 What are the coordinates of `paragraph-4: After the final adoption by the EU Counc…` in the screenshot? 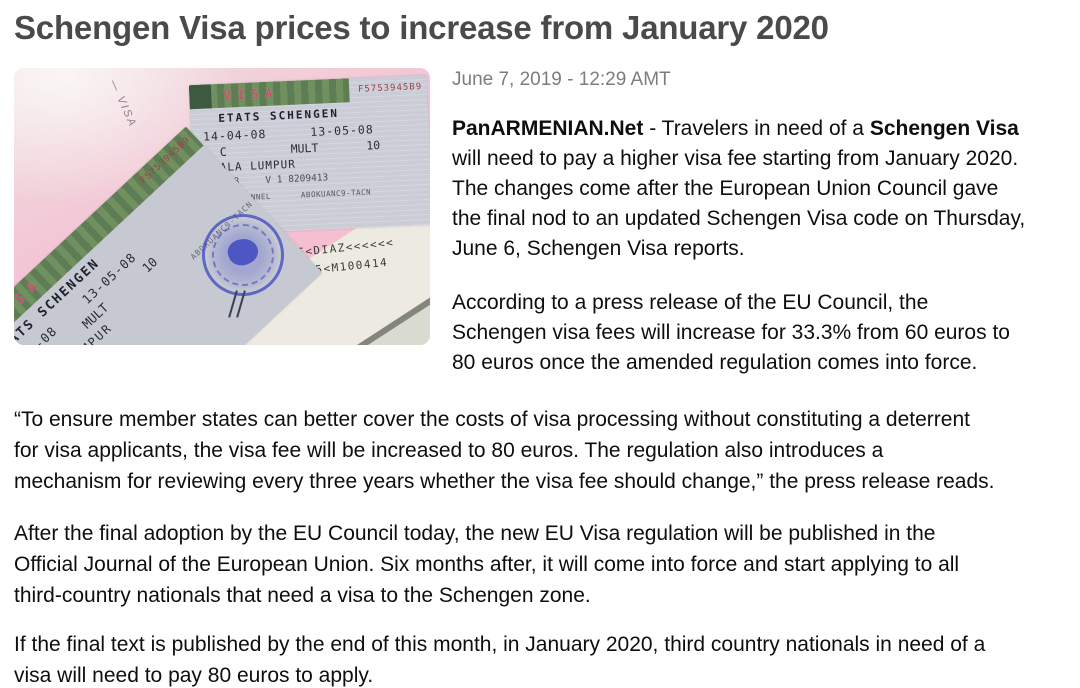 It's located at (540, 564).